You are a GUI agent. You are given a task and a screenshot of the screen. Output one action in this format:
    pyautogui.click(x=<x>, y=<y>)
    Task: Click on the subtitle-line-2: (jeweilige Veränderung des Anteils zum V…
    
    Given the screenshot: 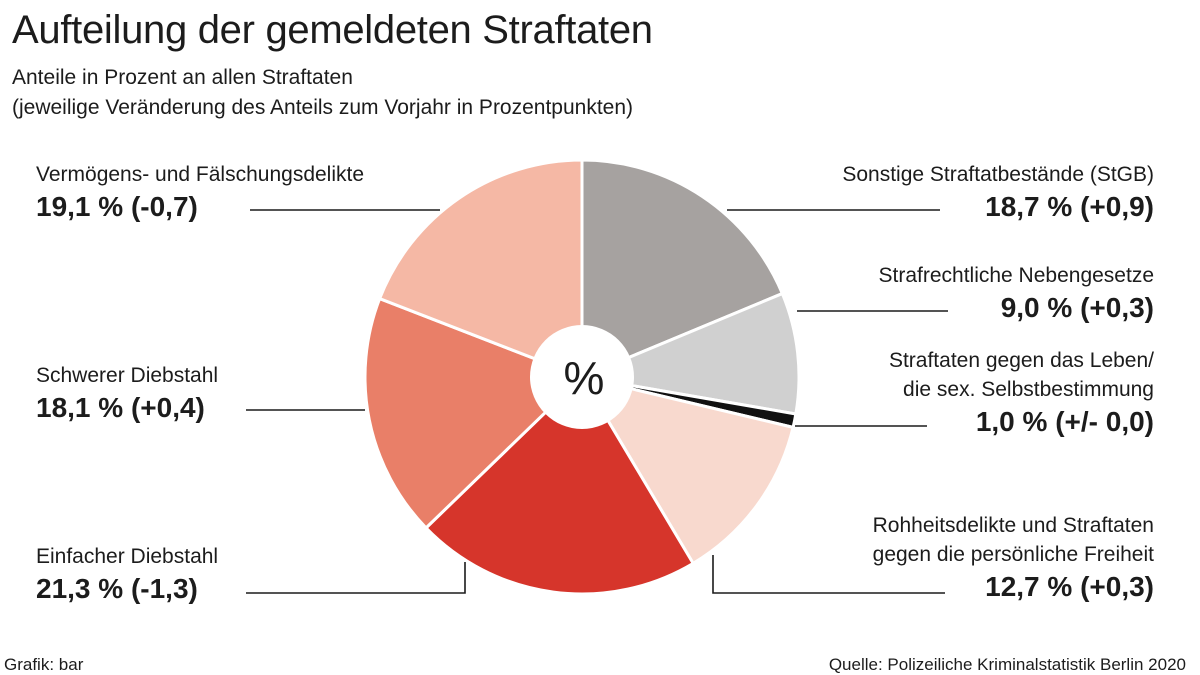 What is the action you would take?
    pyautogui.click(x=323, y=107)
    